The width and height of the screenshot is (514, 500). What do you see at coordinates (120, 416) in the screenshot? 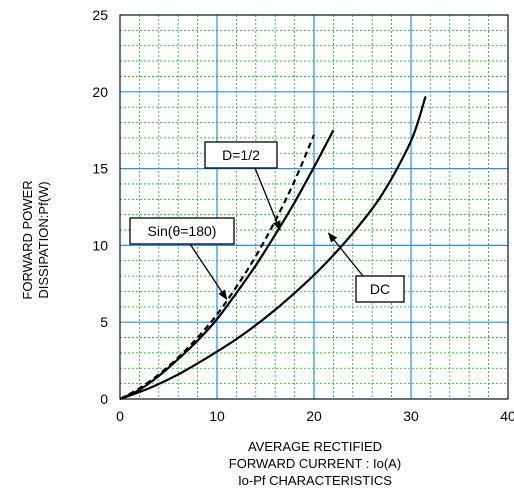
I see `x-tick-label: 0` at bounding box center [120, 416].